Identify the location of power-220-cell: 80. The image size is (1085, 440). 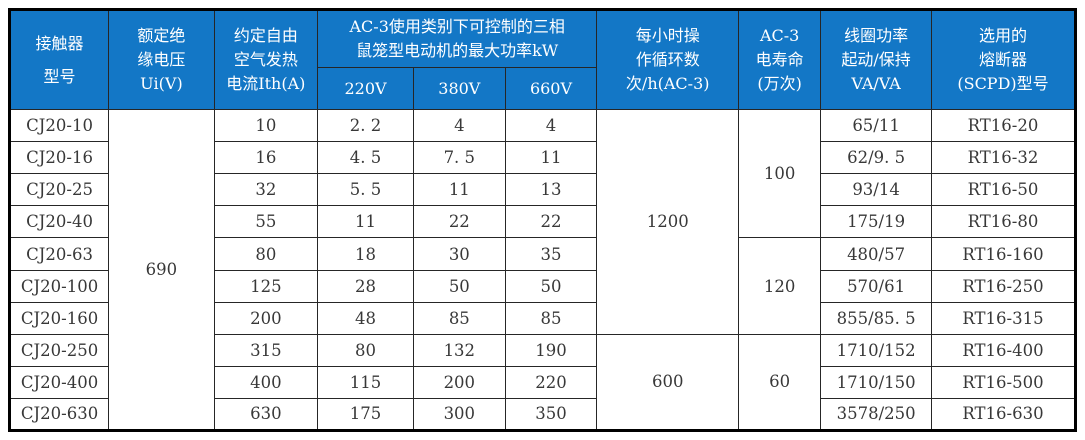
(365, 350).